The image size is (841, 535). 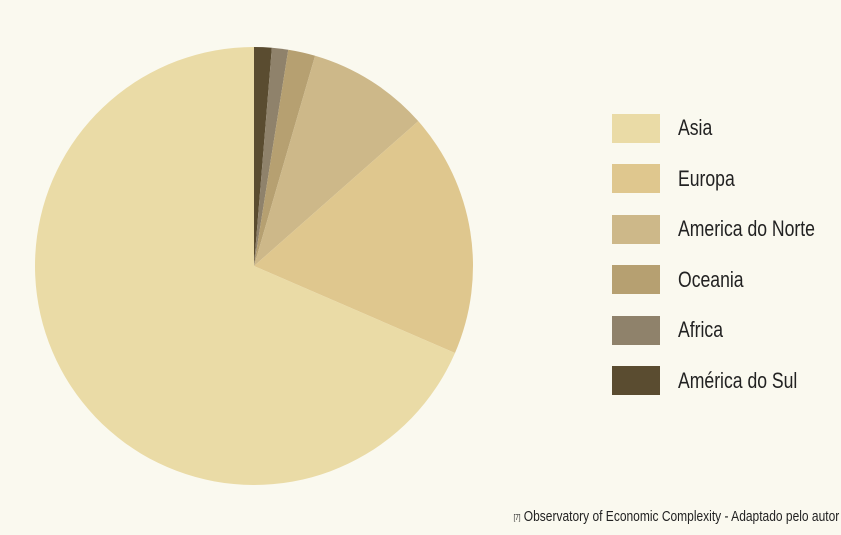 What do you see at coordinates (726, 128) in the screenshot?
I see `legend-item: Asia` at bounding box center [726, 128].